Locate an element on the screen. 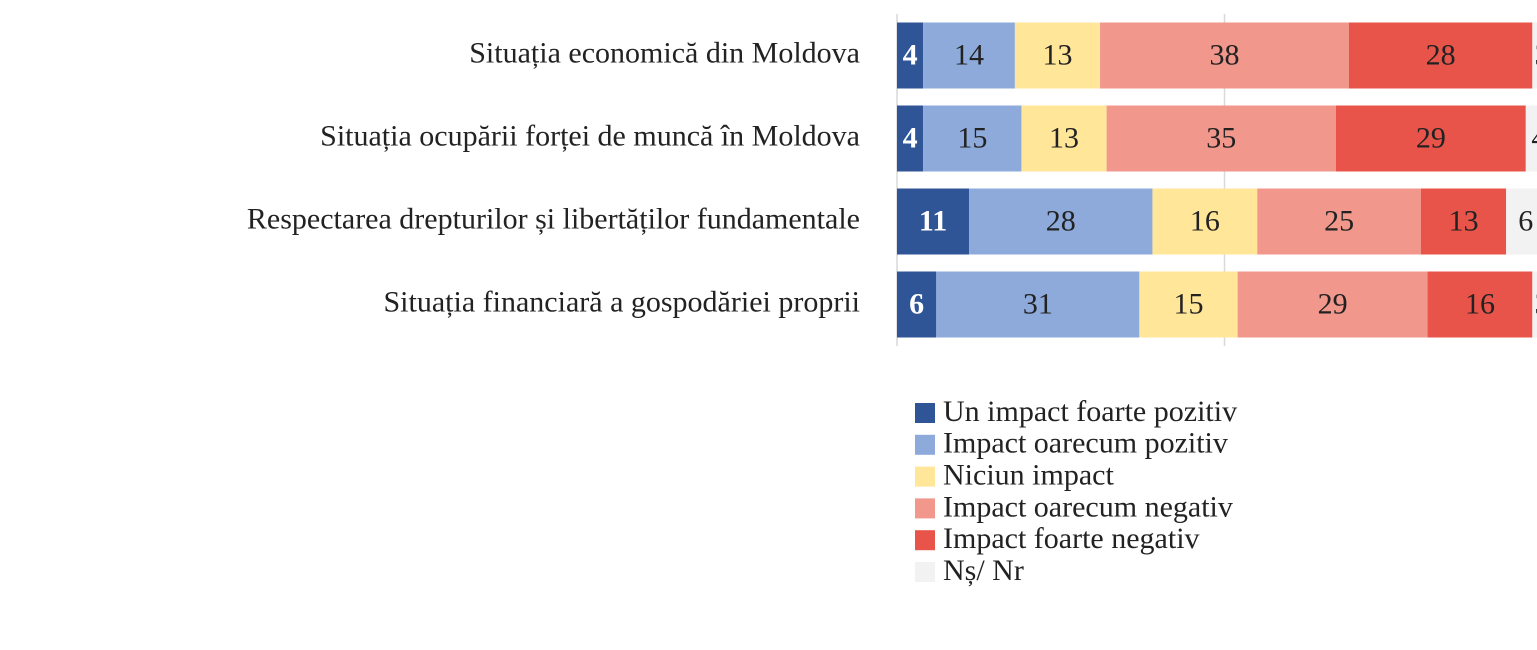  legend-label: Impact oarecum pozitiv is located at coordinates (1085, 443).